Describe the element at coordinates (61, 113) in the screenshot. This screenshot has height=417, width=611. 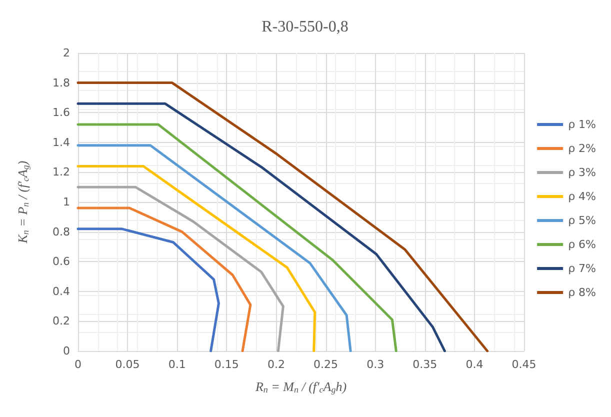
I see `y-tick-label: 1.6` at that location.